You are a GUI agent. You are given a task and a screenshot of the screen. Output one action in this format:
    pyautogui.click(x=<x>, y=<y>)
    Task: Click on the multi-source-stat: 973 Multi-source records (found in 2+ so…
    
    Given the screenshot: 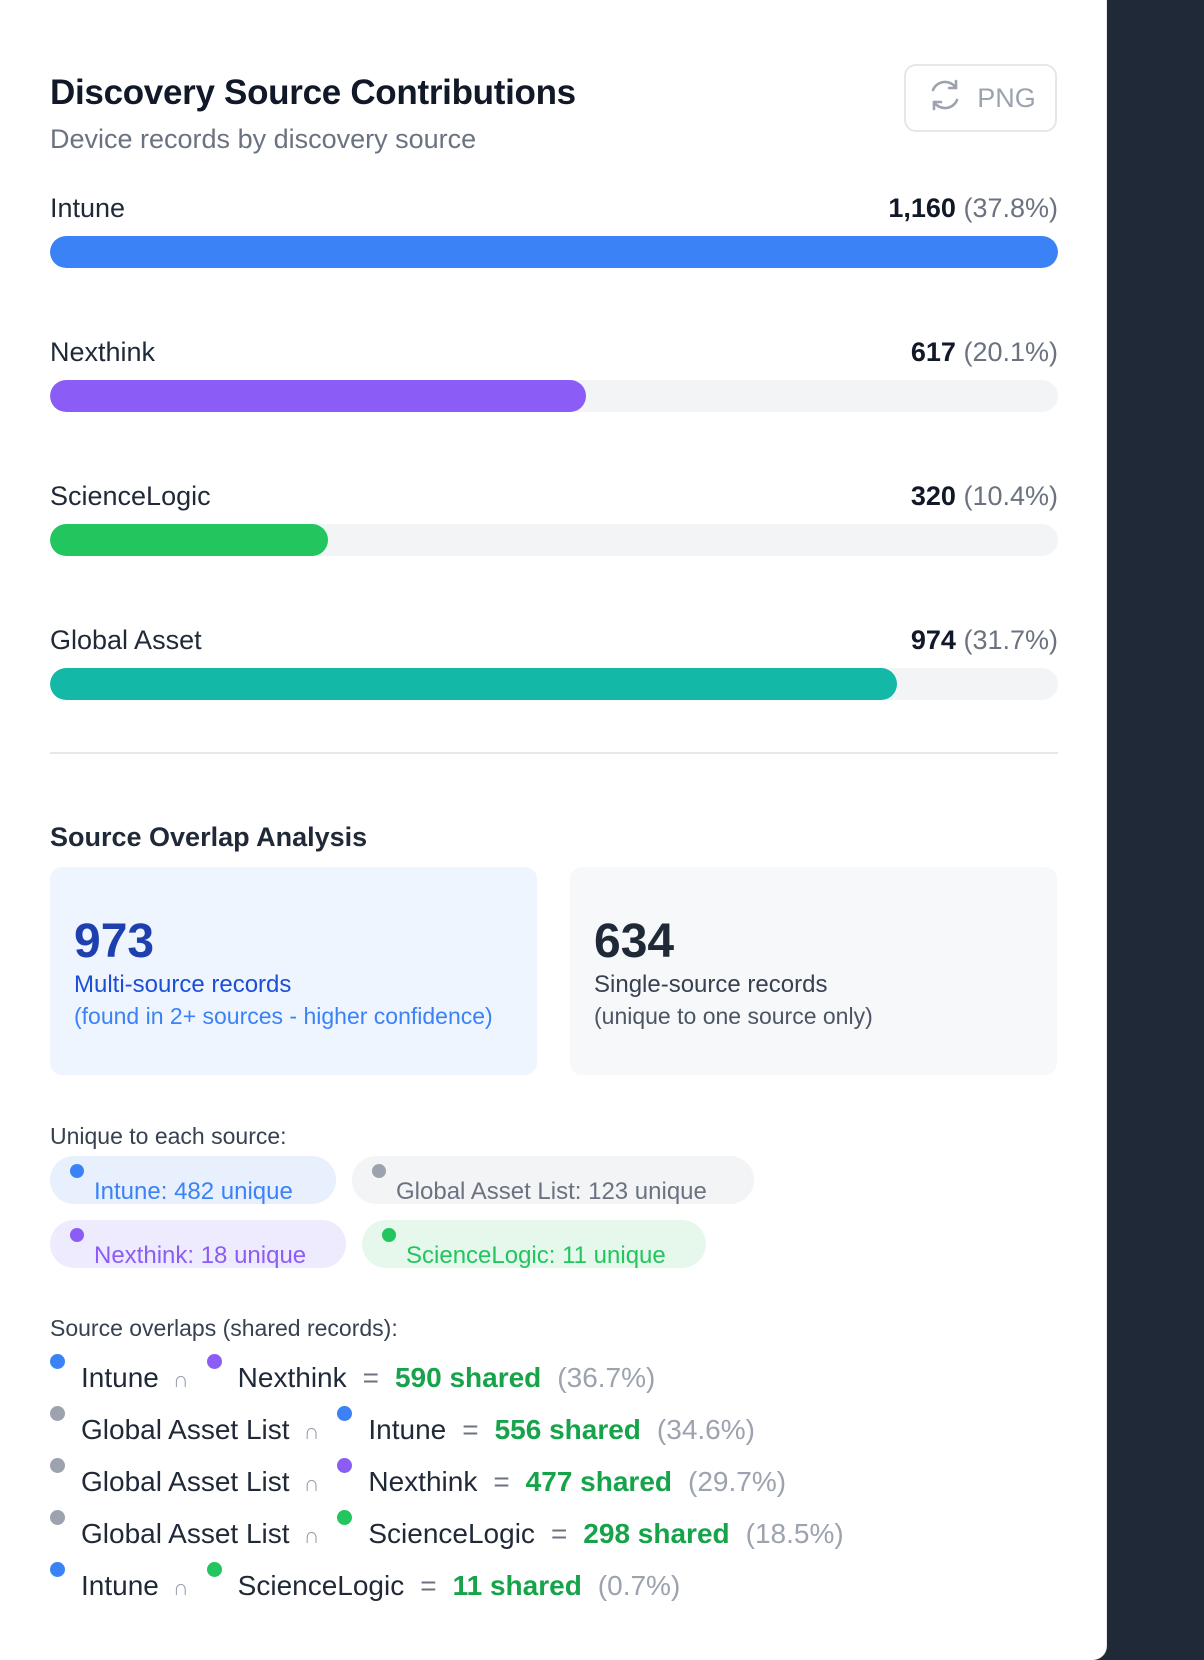 What is the action you would take?
    pyautogui.click(x=293, y=971)
    